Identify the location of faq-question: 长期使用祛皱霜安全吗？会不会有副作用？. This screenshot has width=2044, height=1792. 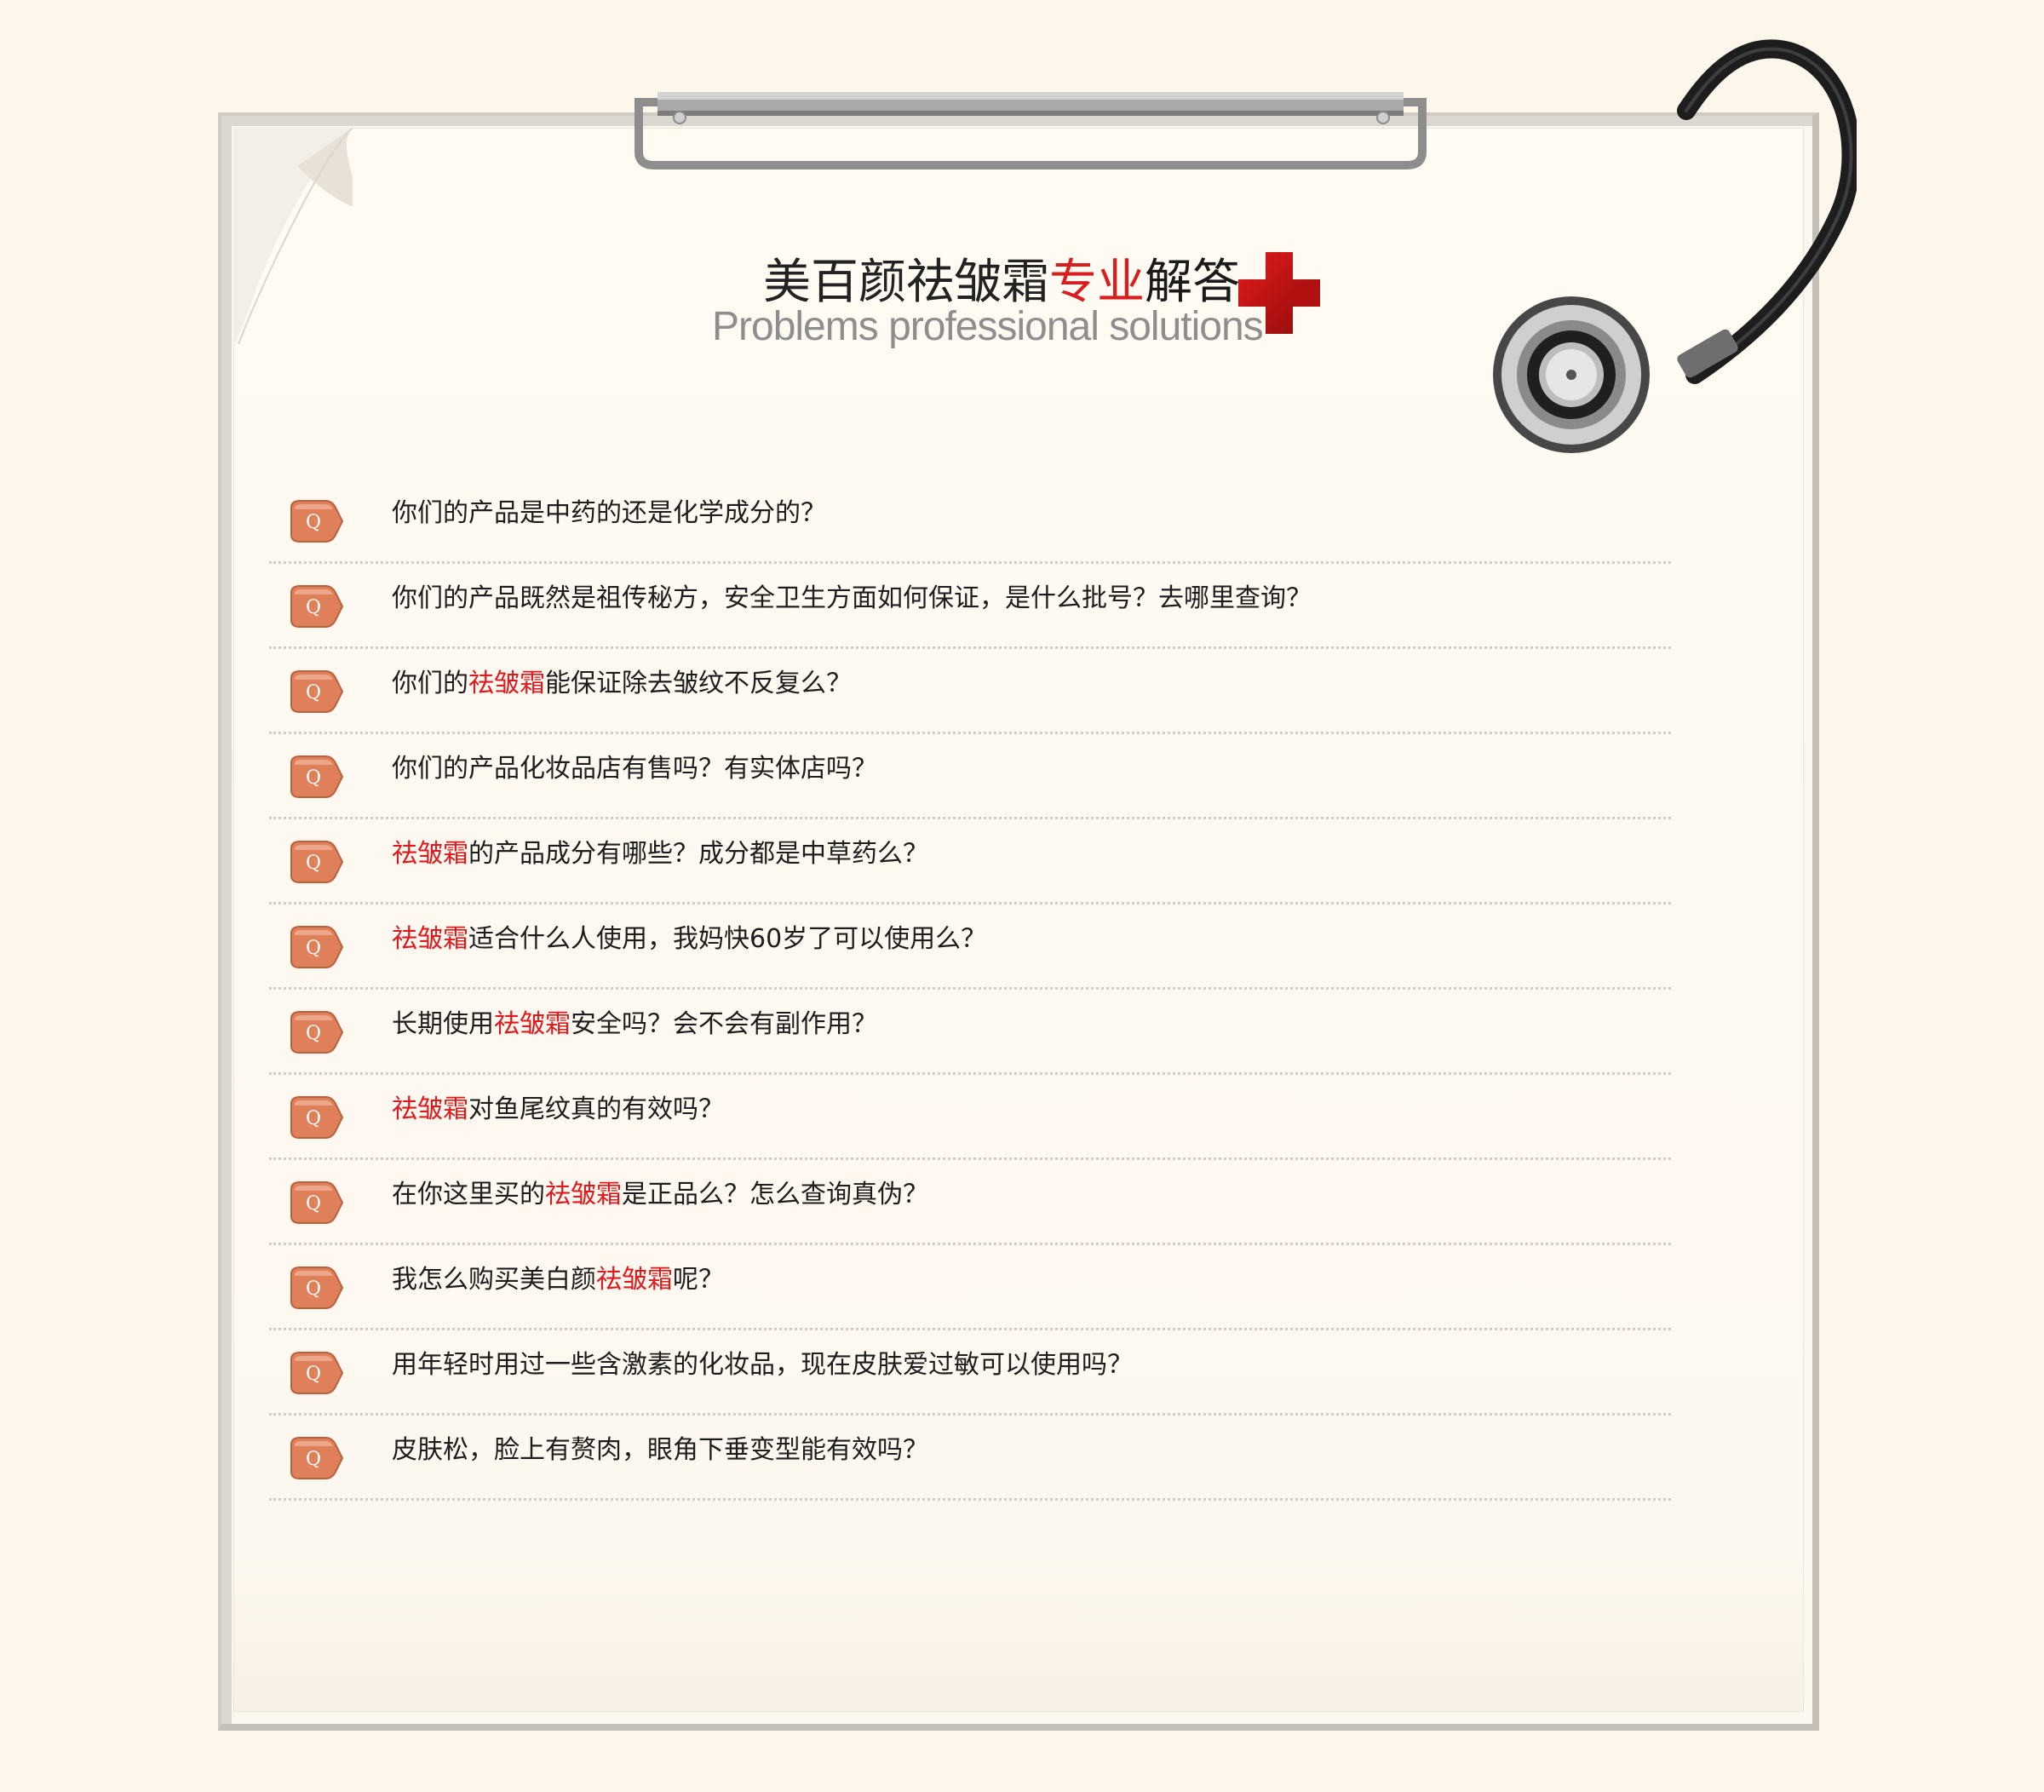
(634, 1024).